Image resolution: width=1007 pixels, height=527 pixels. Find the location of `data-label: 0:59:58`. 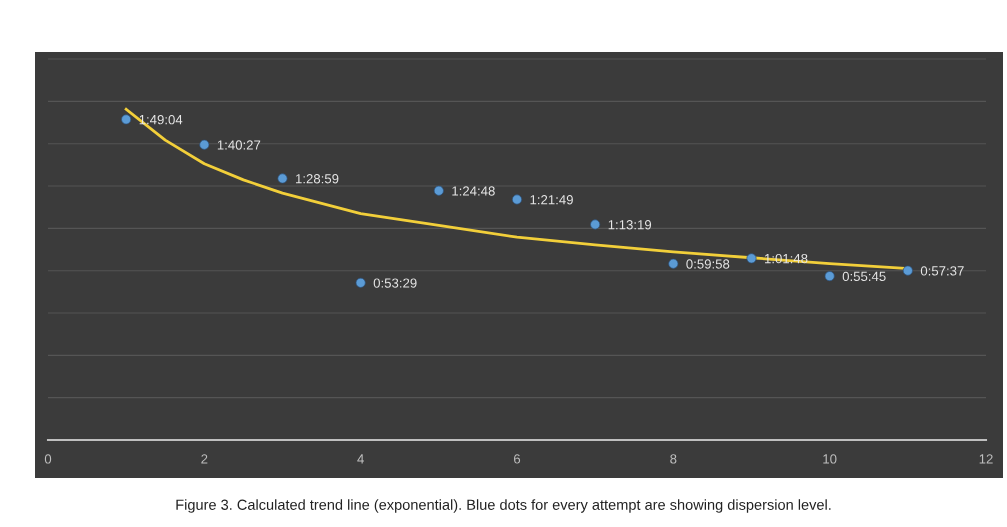

data-label: 0:59:58 is located at coordinates (708, 264).